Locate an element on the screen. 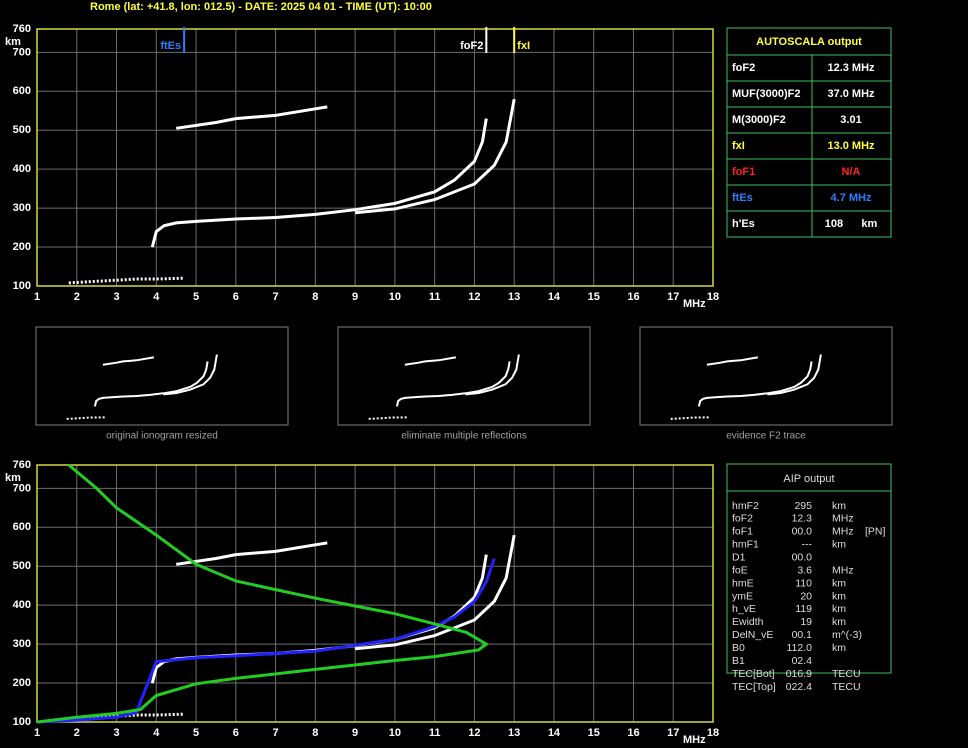 Image resolution: width=968 pixels, height=748 pixels. x-tick-label: 15 is located at coordinates (594, 297).